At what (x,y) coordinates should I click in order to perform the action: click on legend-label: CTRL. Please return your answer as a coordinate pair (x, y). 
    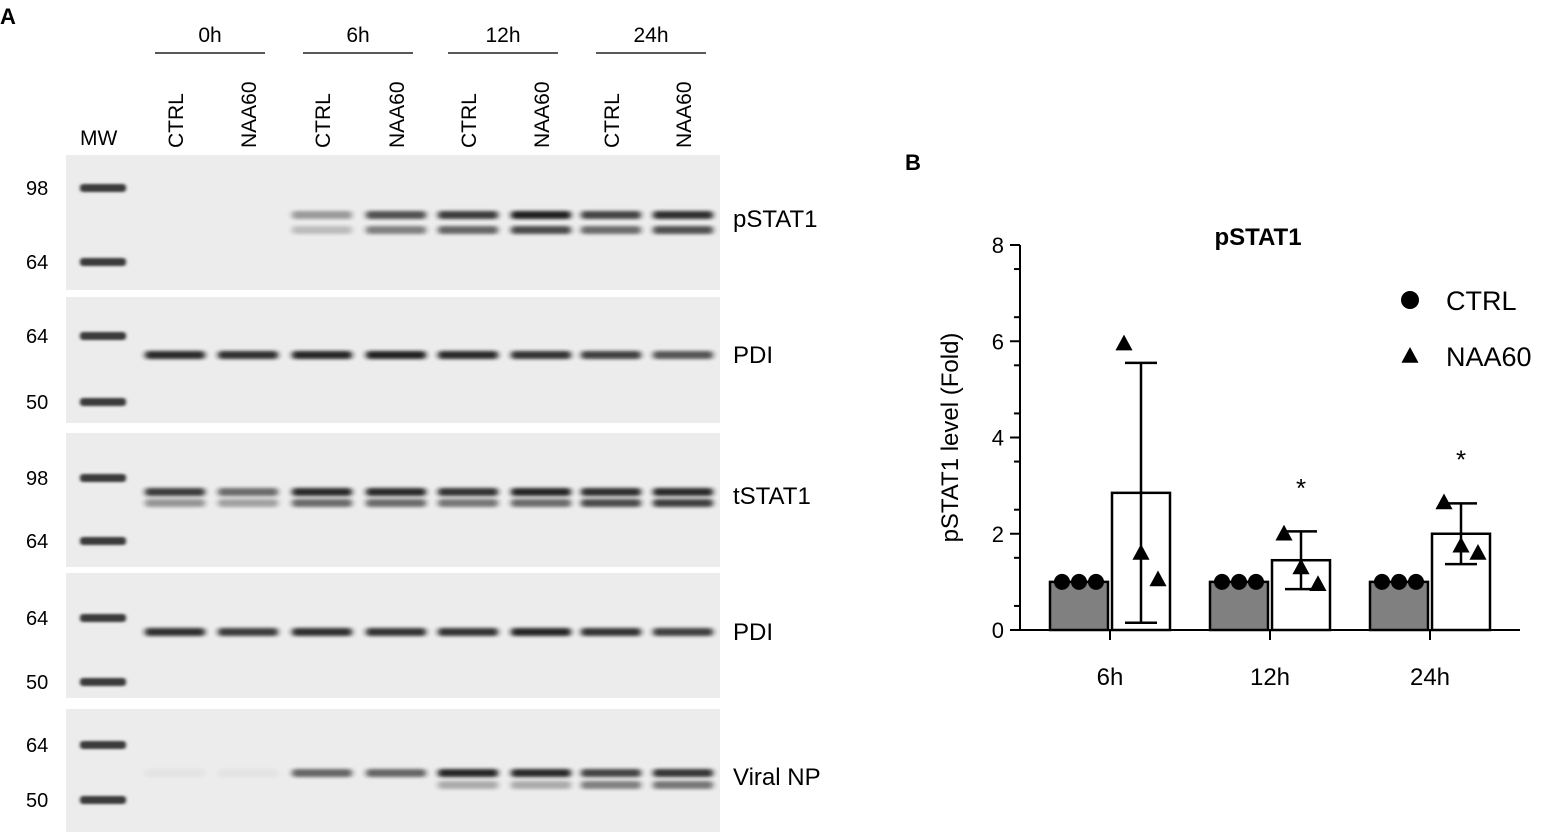
    Looking at the image, I should click on (1481, 301).